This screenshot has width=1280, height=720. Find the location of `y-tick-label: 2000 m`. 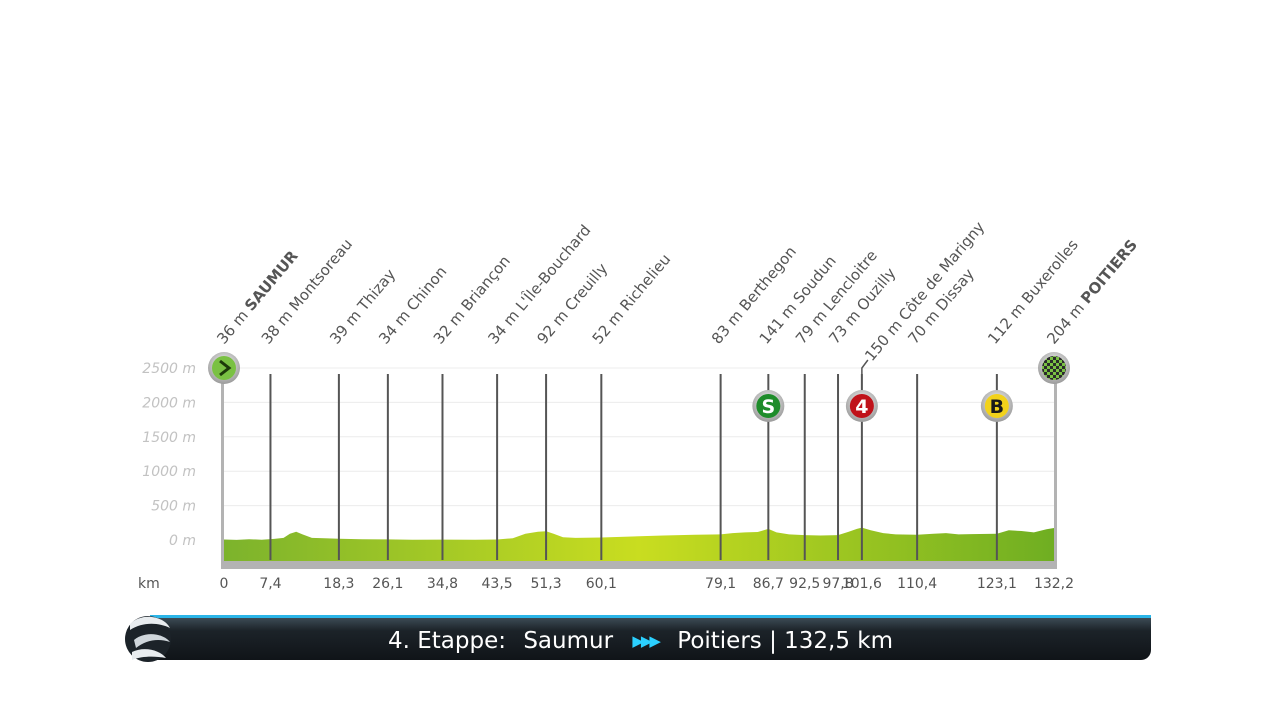

y-tick-label: 2000 m is located at coordinates (169, 403).